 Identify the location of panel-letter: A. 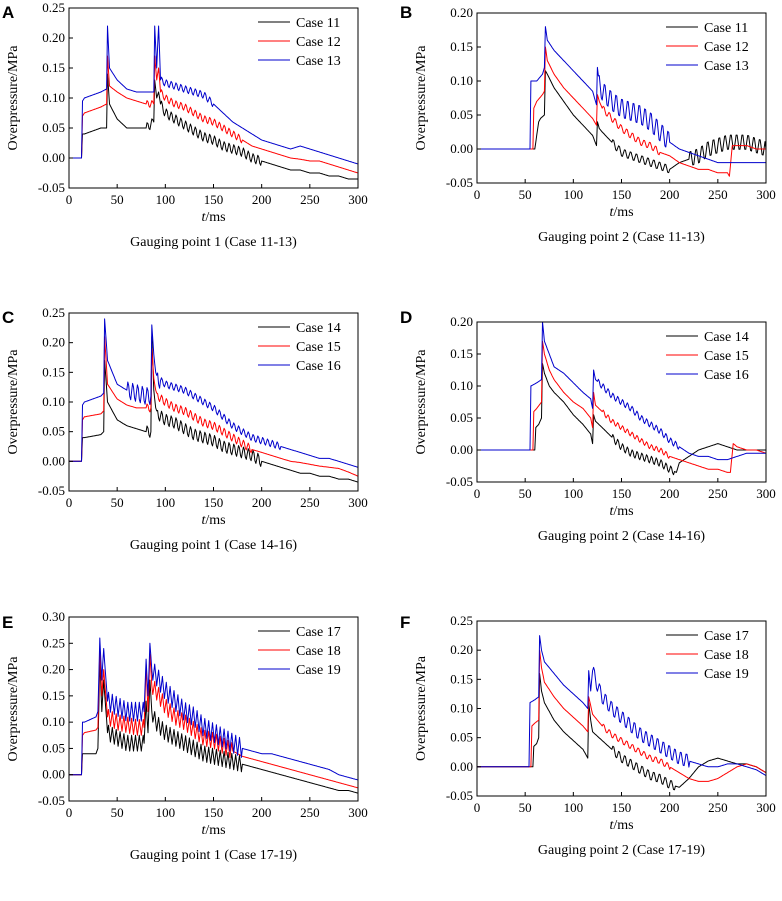
(8, 12).